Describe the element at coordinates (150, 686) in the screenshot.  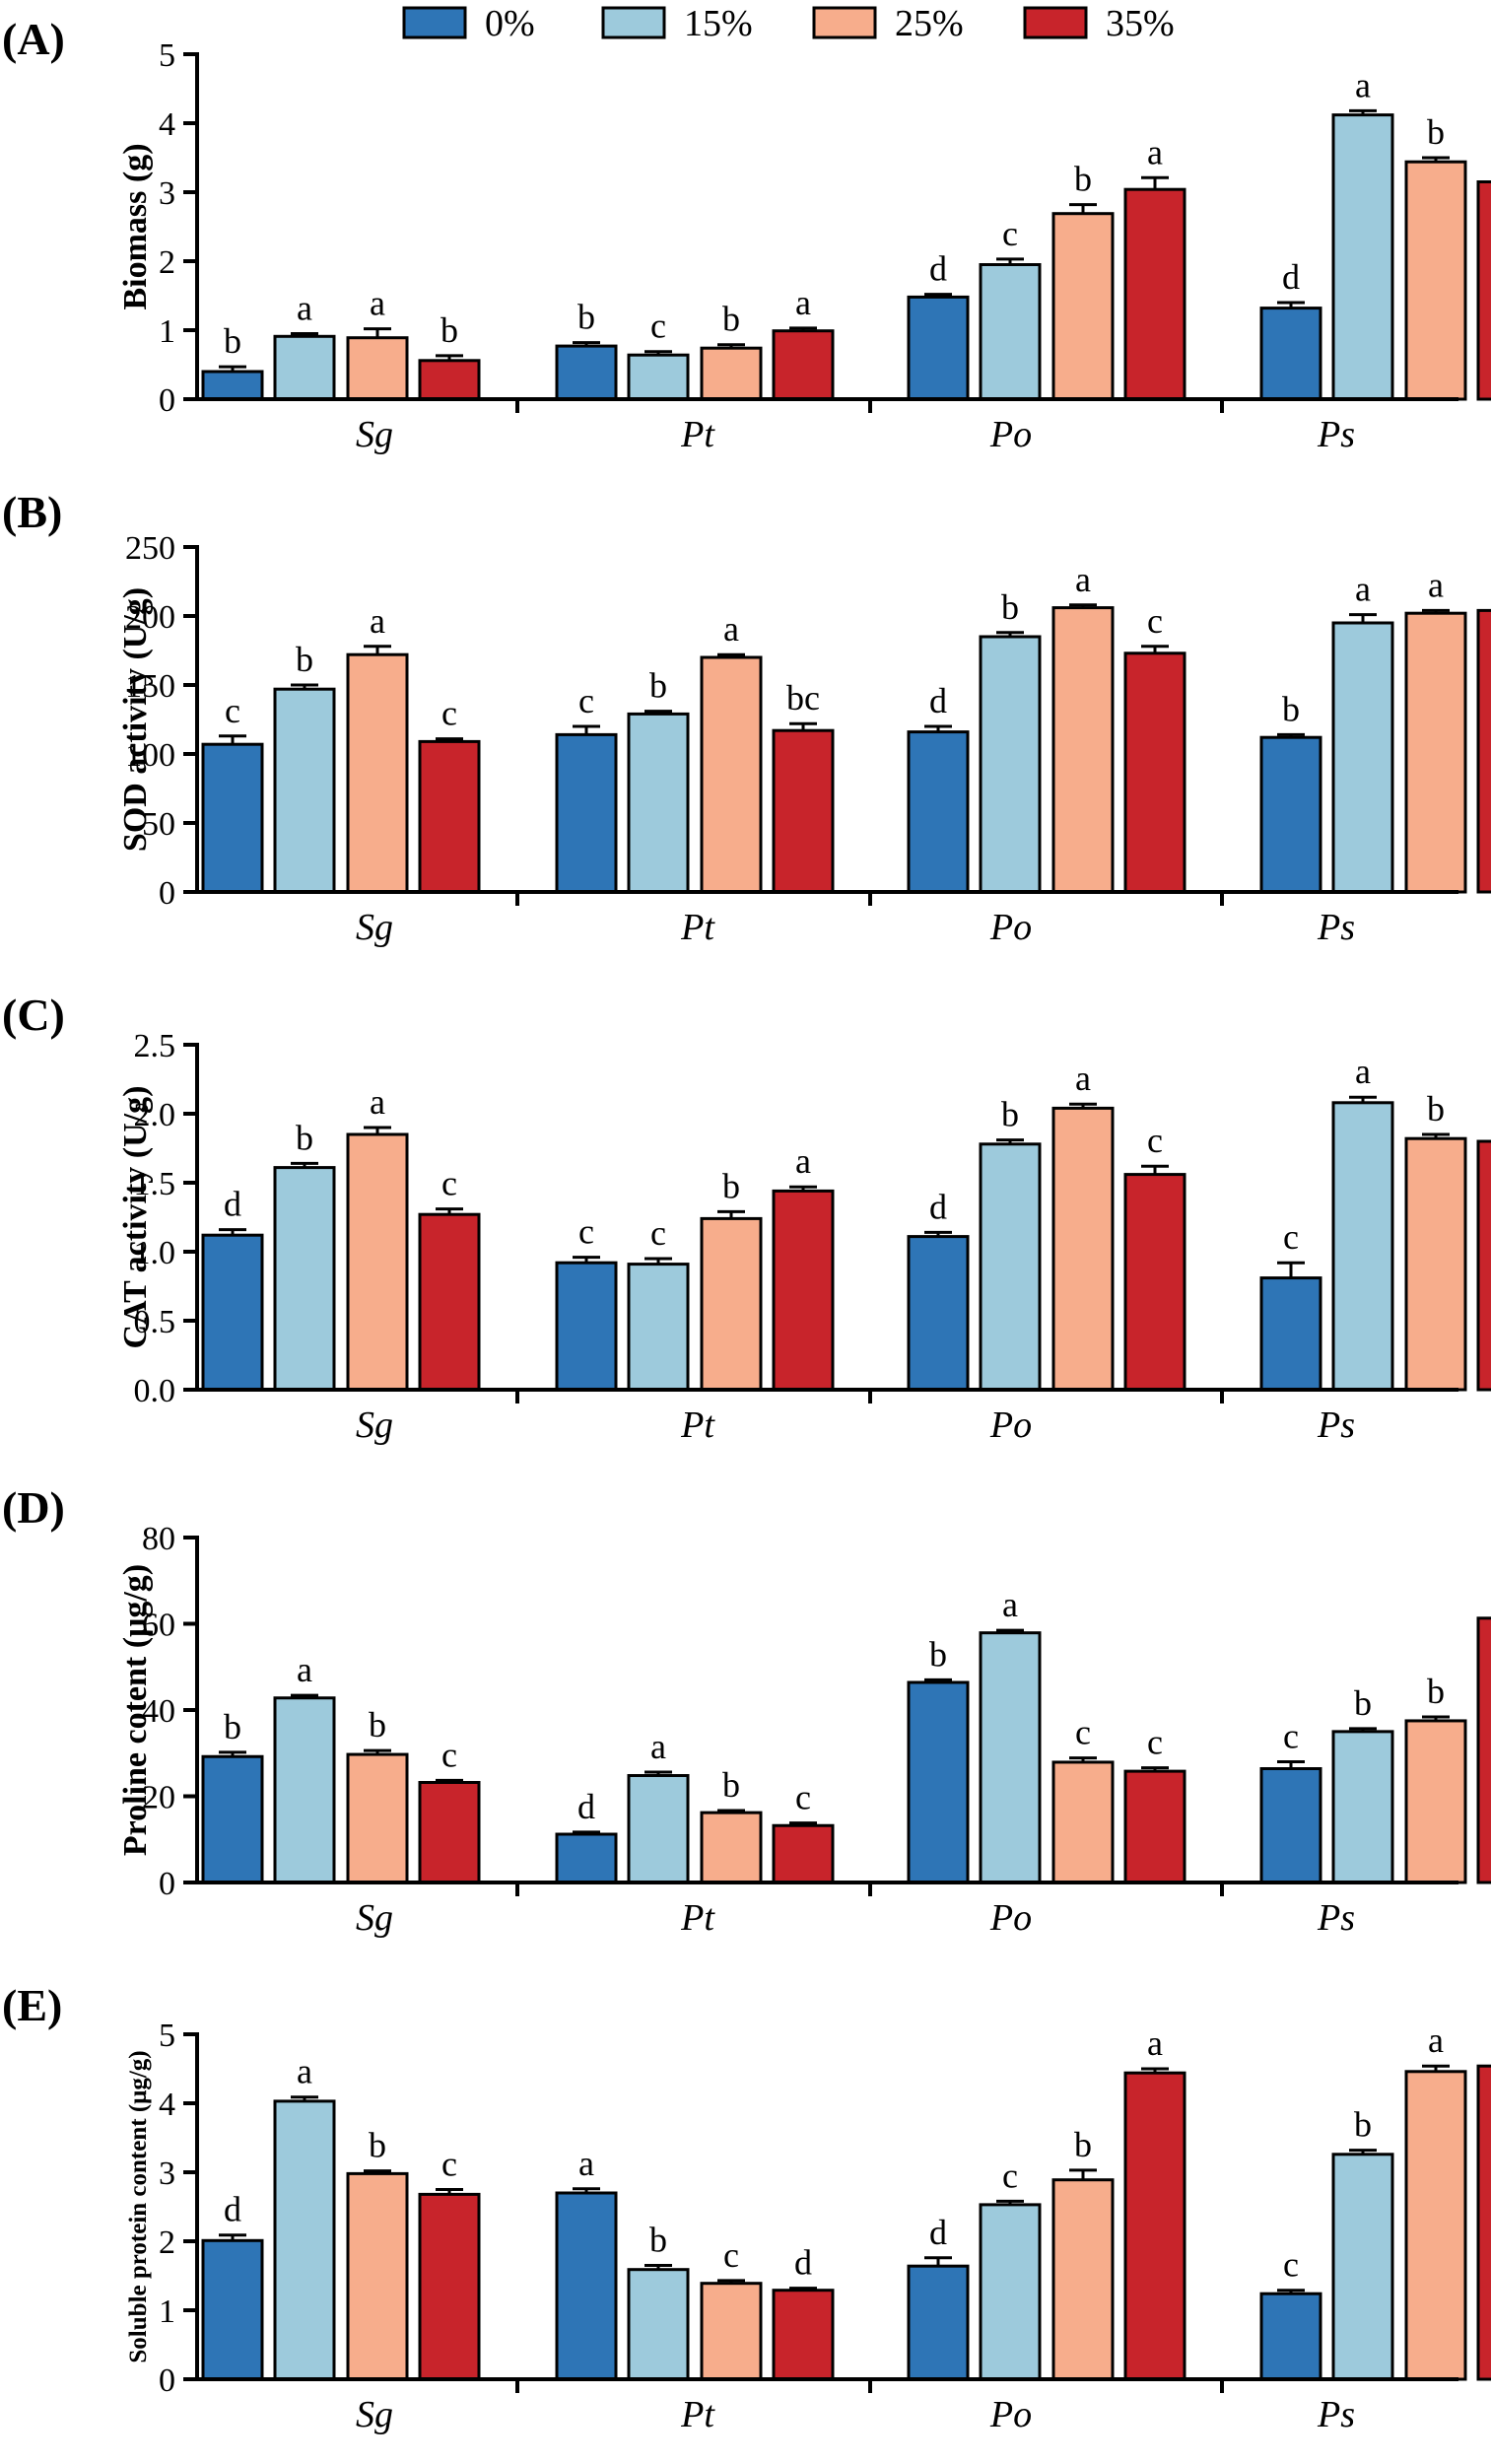
I see `y-tick-label: 150` at that location.